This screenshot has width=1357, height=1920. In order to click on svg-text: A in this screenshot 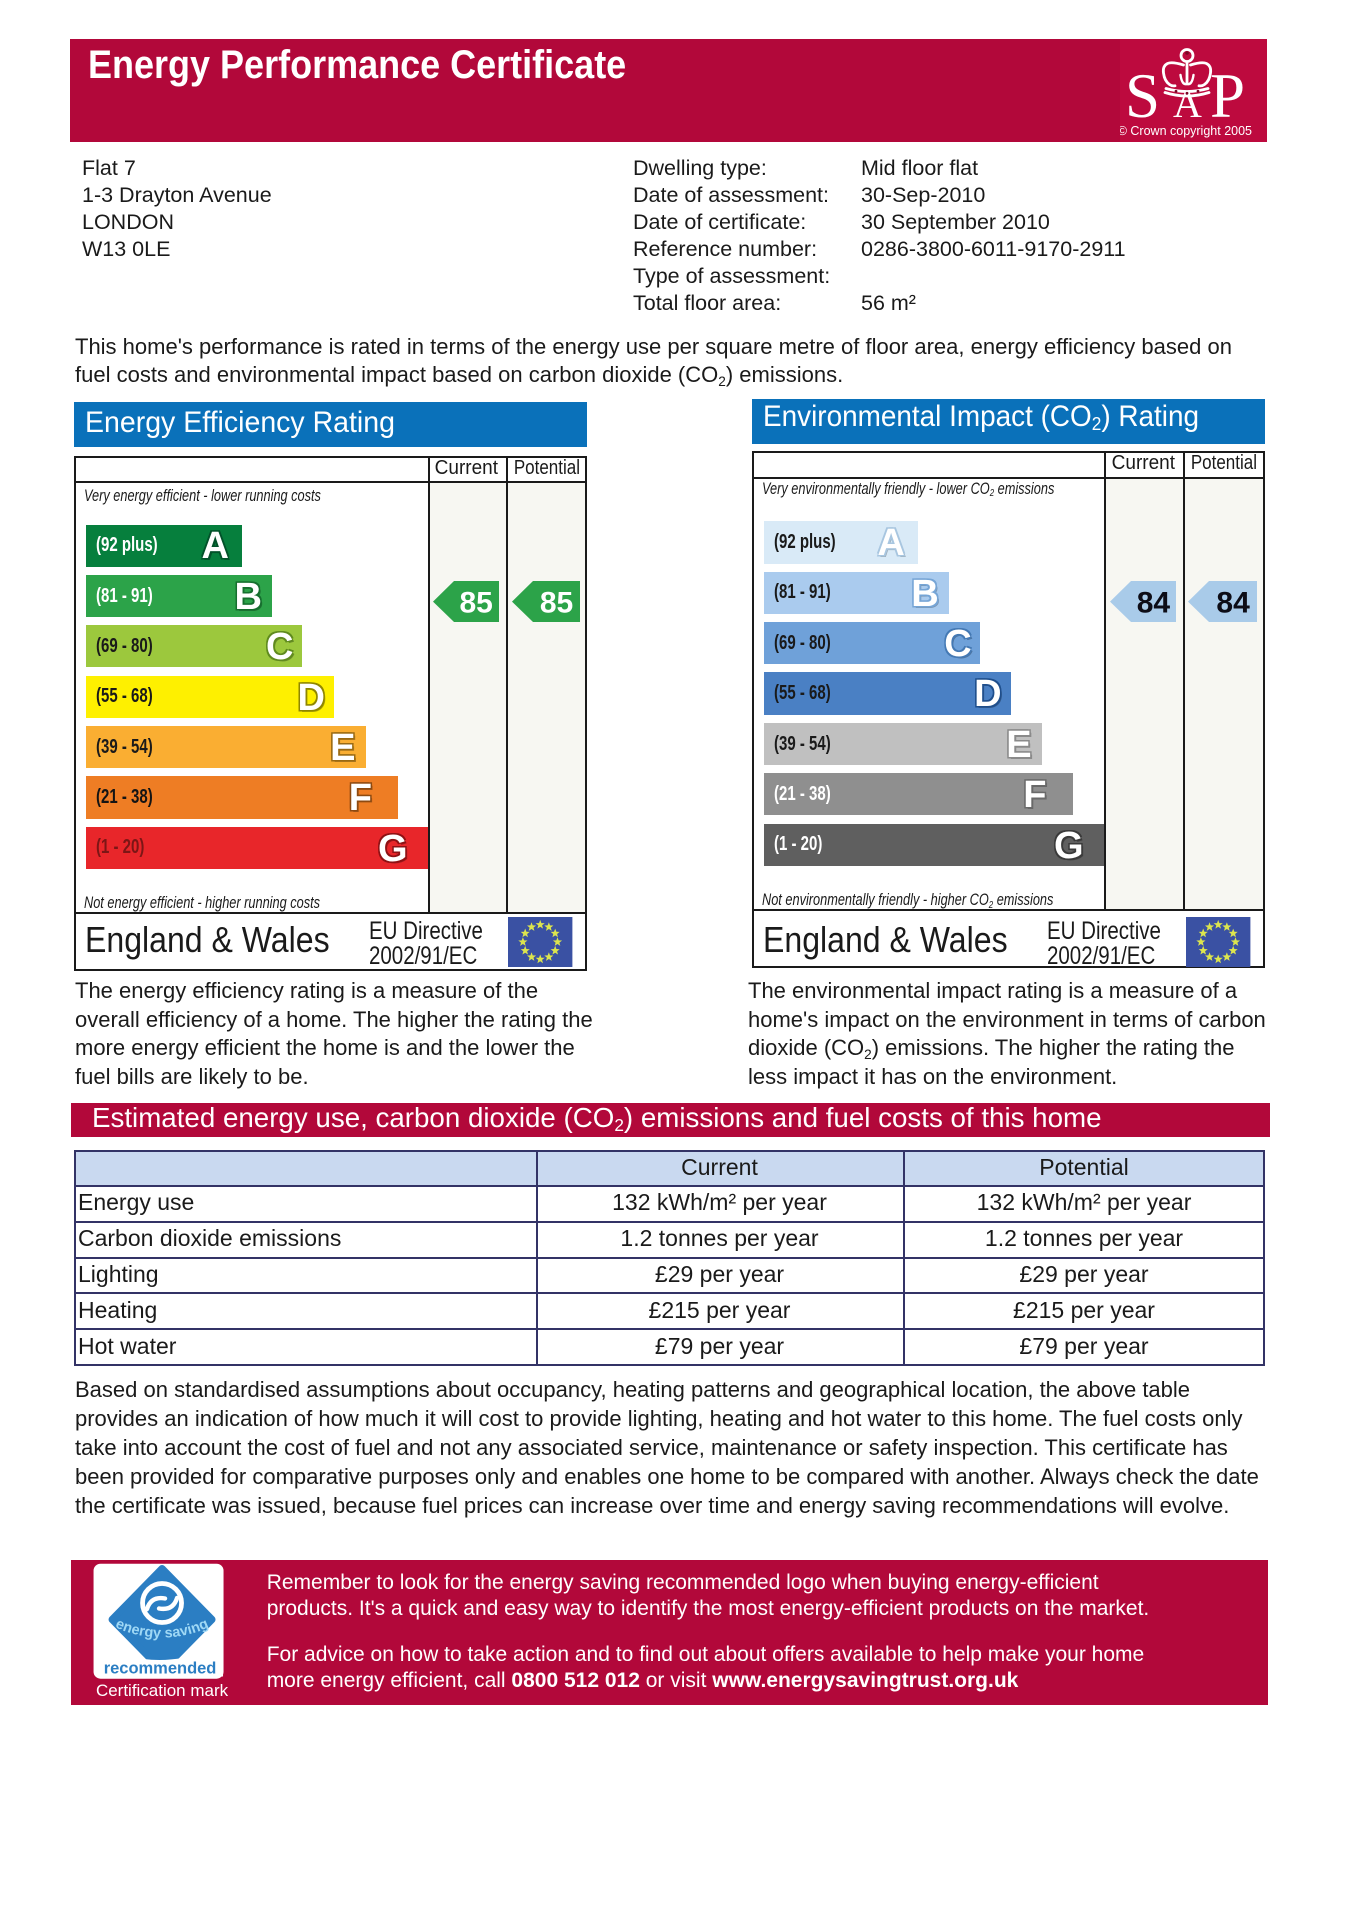, I will do `click(1187, 103)`.